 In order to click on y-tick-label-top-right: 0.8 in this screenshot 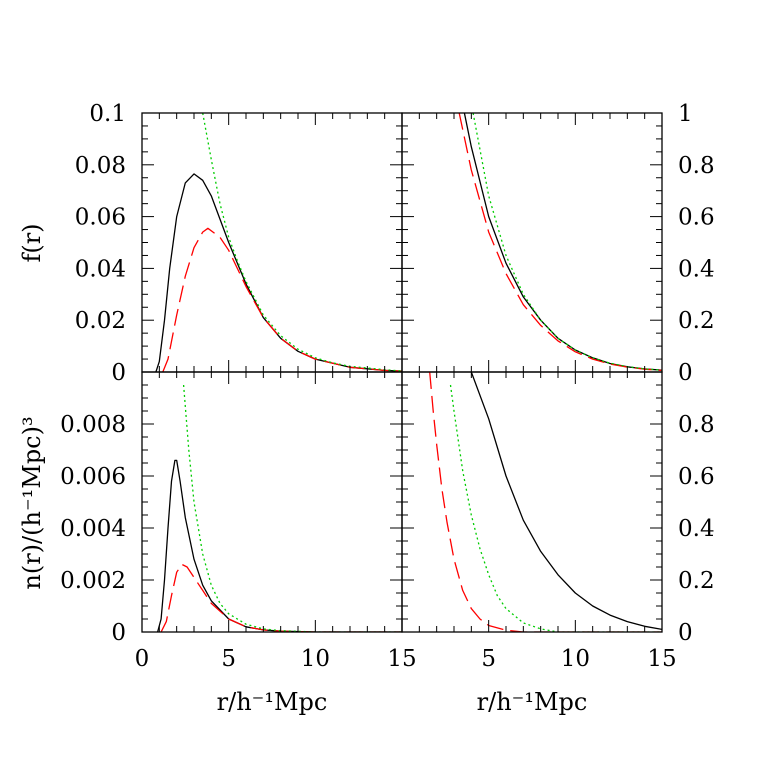, I will do `click(696, 166)`.